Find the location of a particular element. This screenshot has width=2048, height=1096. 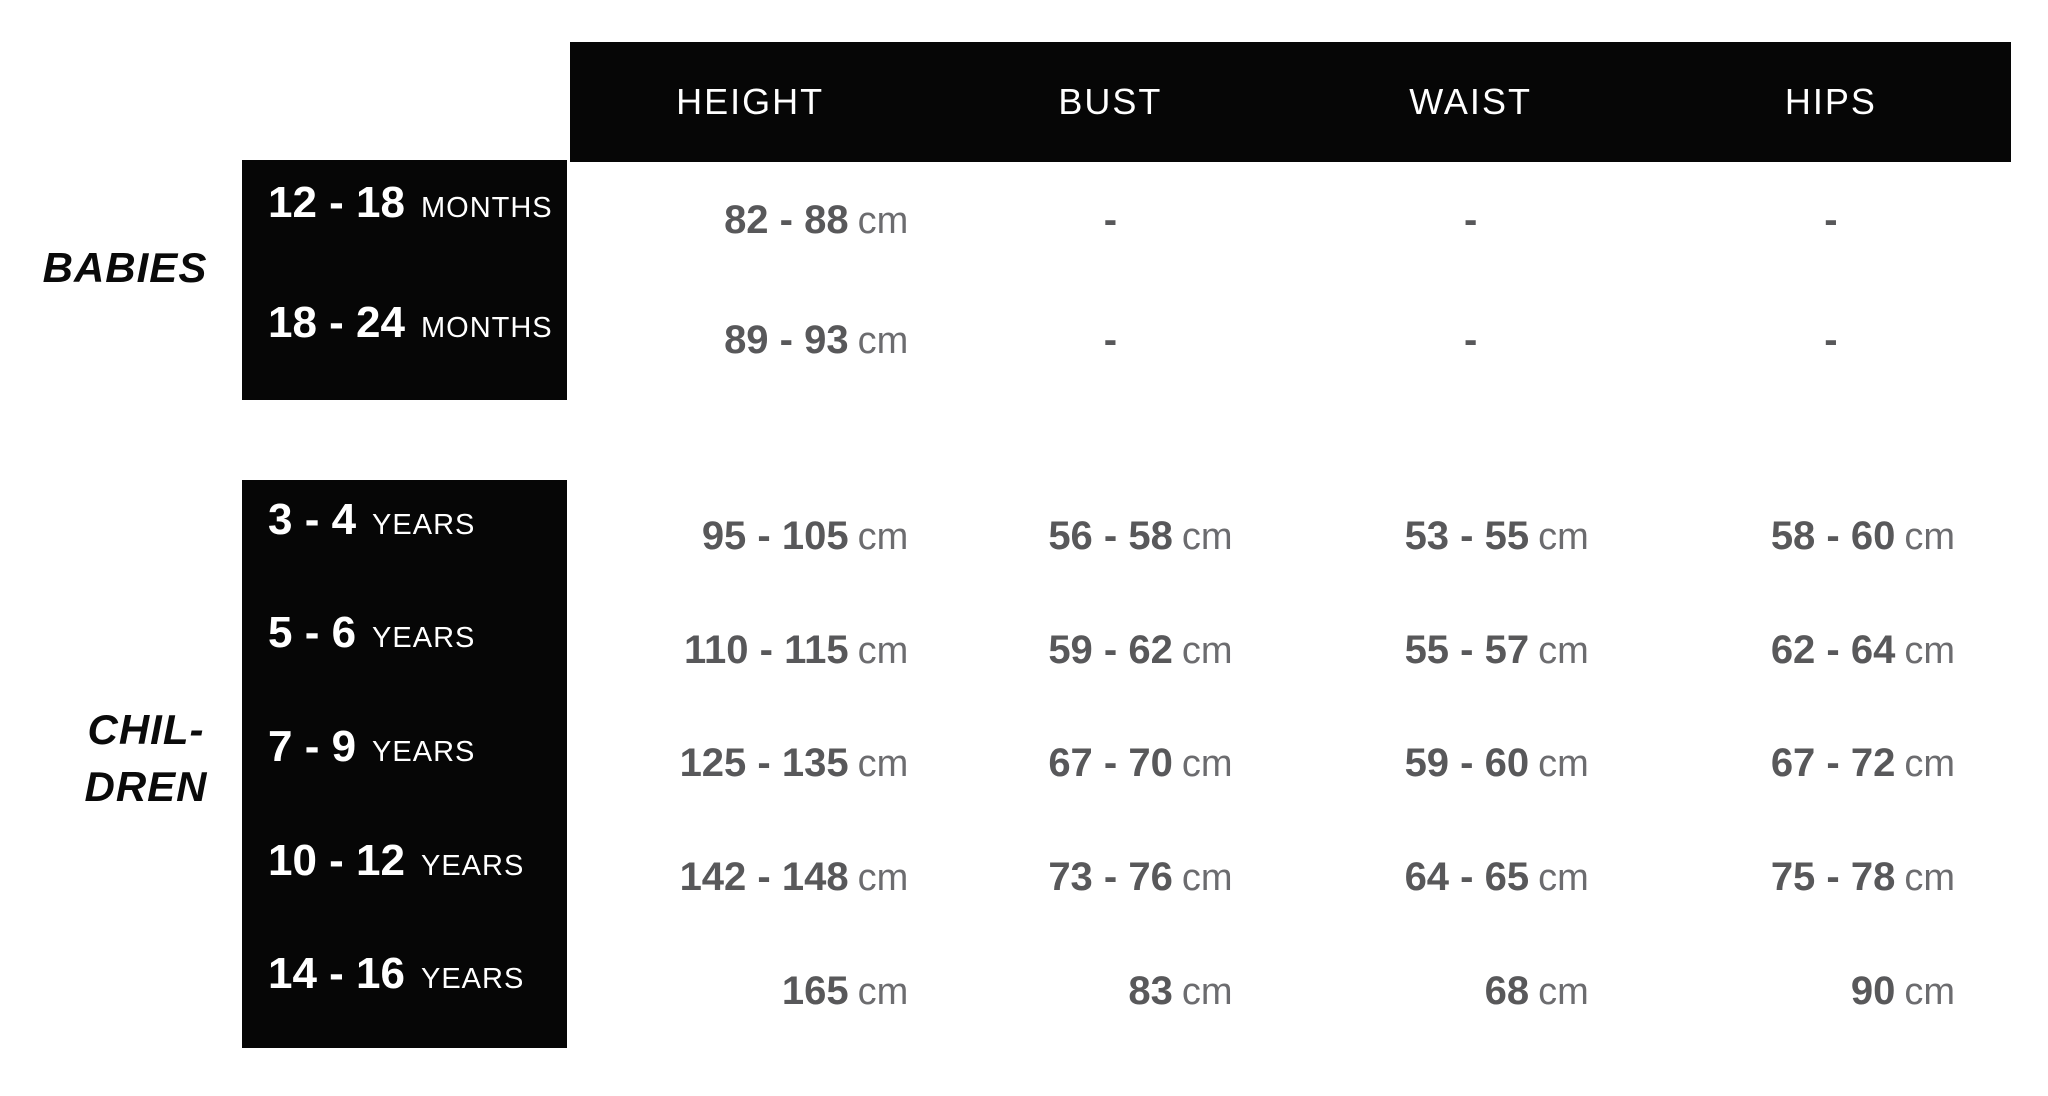

measurement-value: 62 - 64 is located at coordinates (1833, 649).